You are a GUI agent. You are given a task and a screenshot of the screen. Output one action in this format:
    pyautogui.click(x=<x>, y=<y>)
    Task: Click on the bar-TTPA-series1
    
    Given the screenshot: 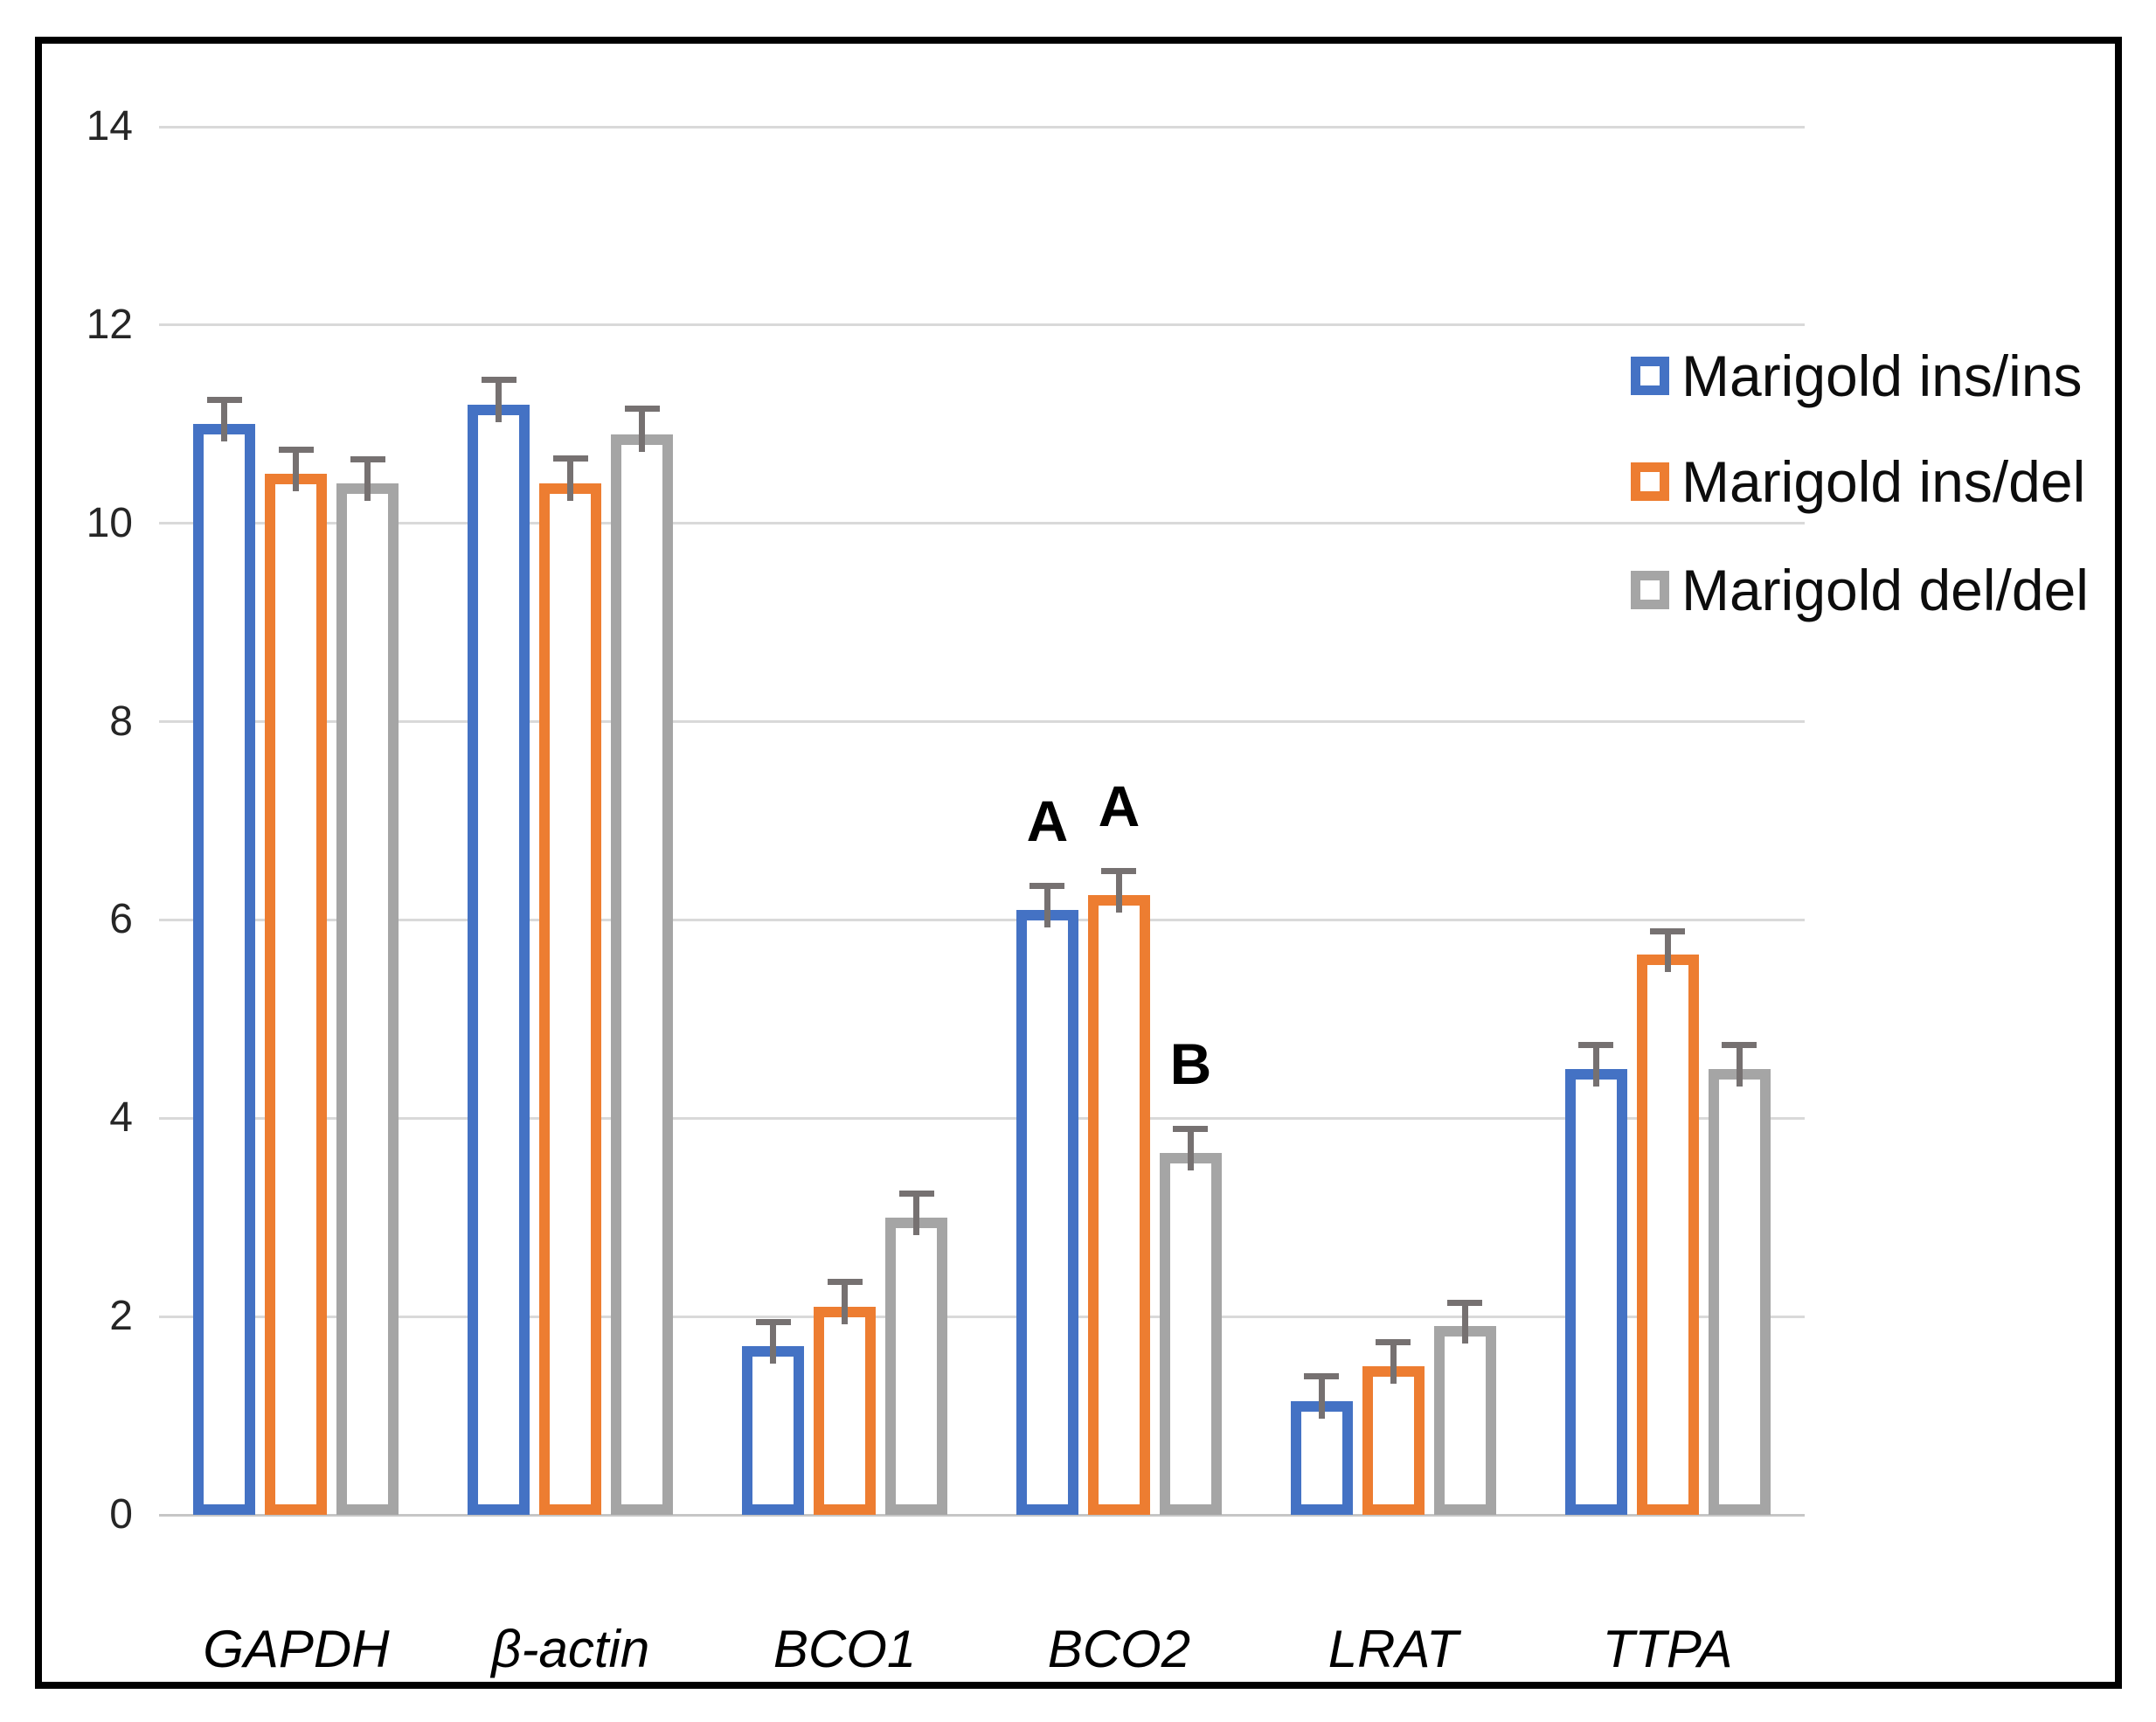 What is the action you would take?
    pyautogui.click(x=1667, y=1235)
    